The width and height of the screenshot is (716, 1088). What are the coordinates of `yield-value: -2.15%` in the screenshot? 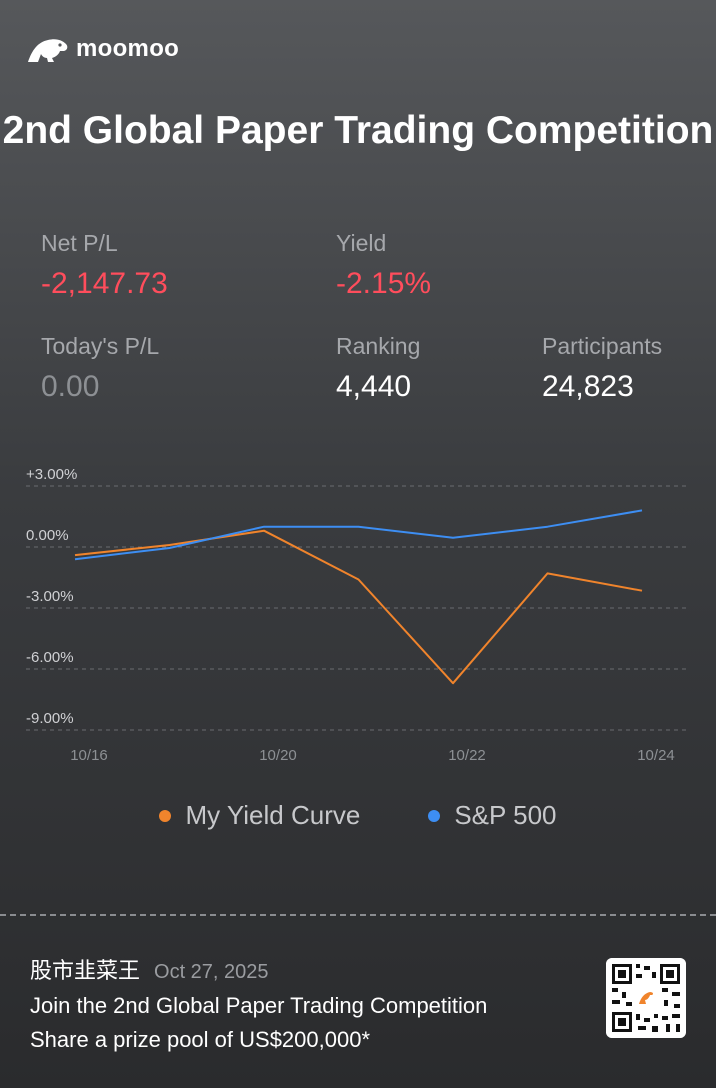 It's located at (384, 283).